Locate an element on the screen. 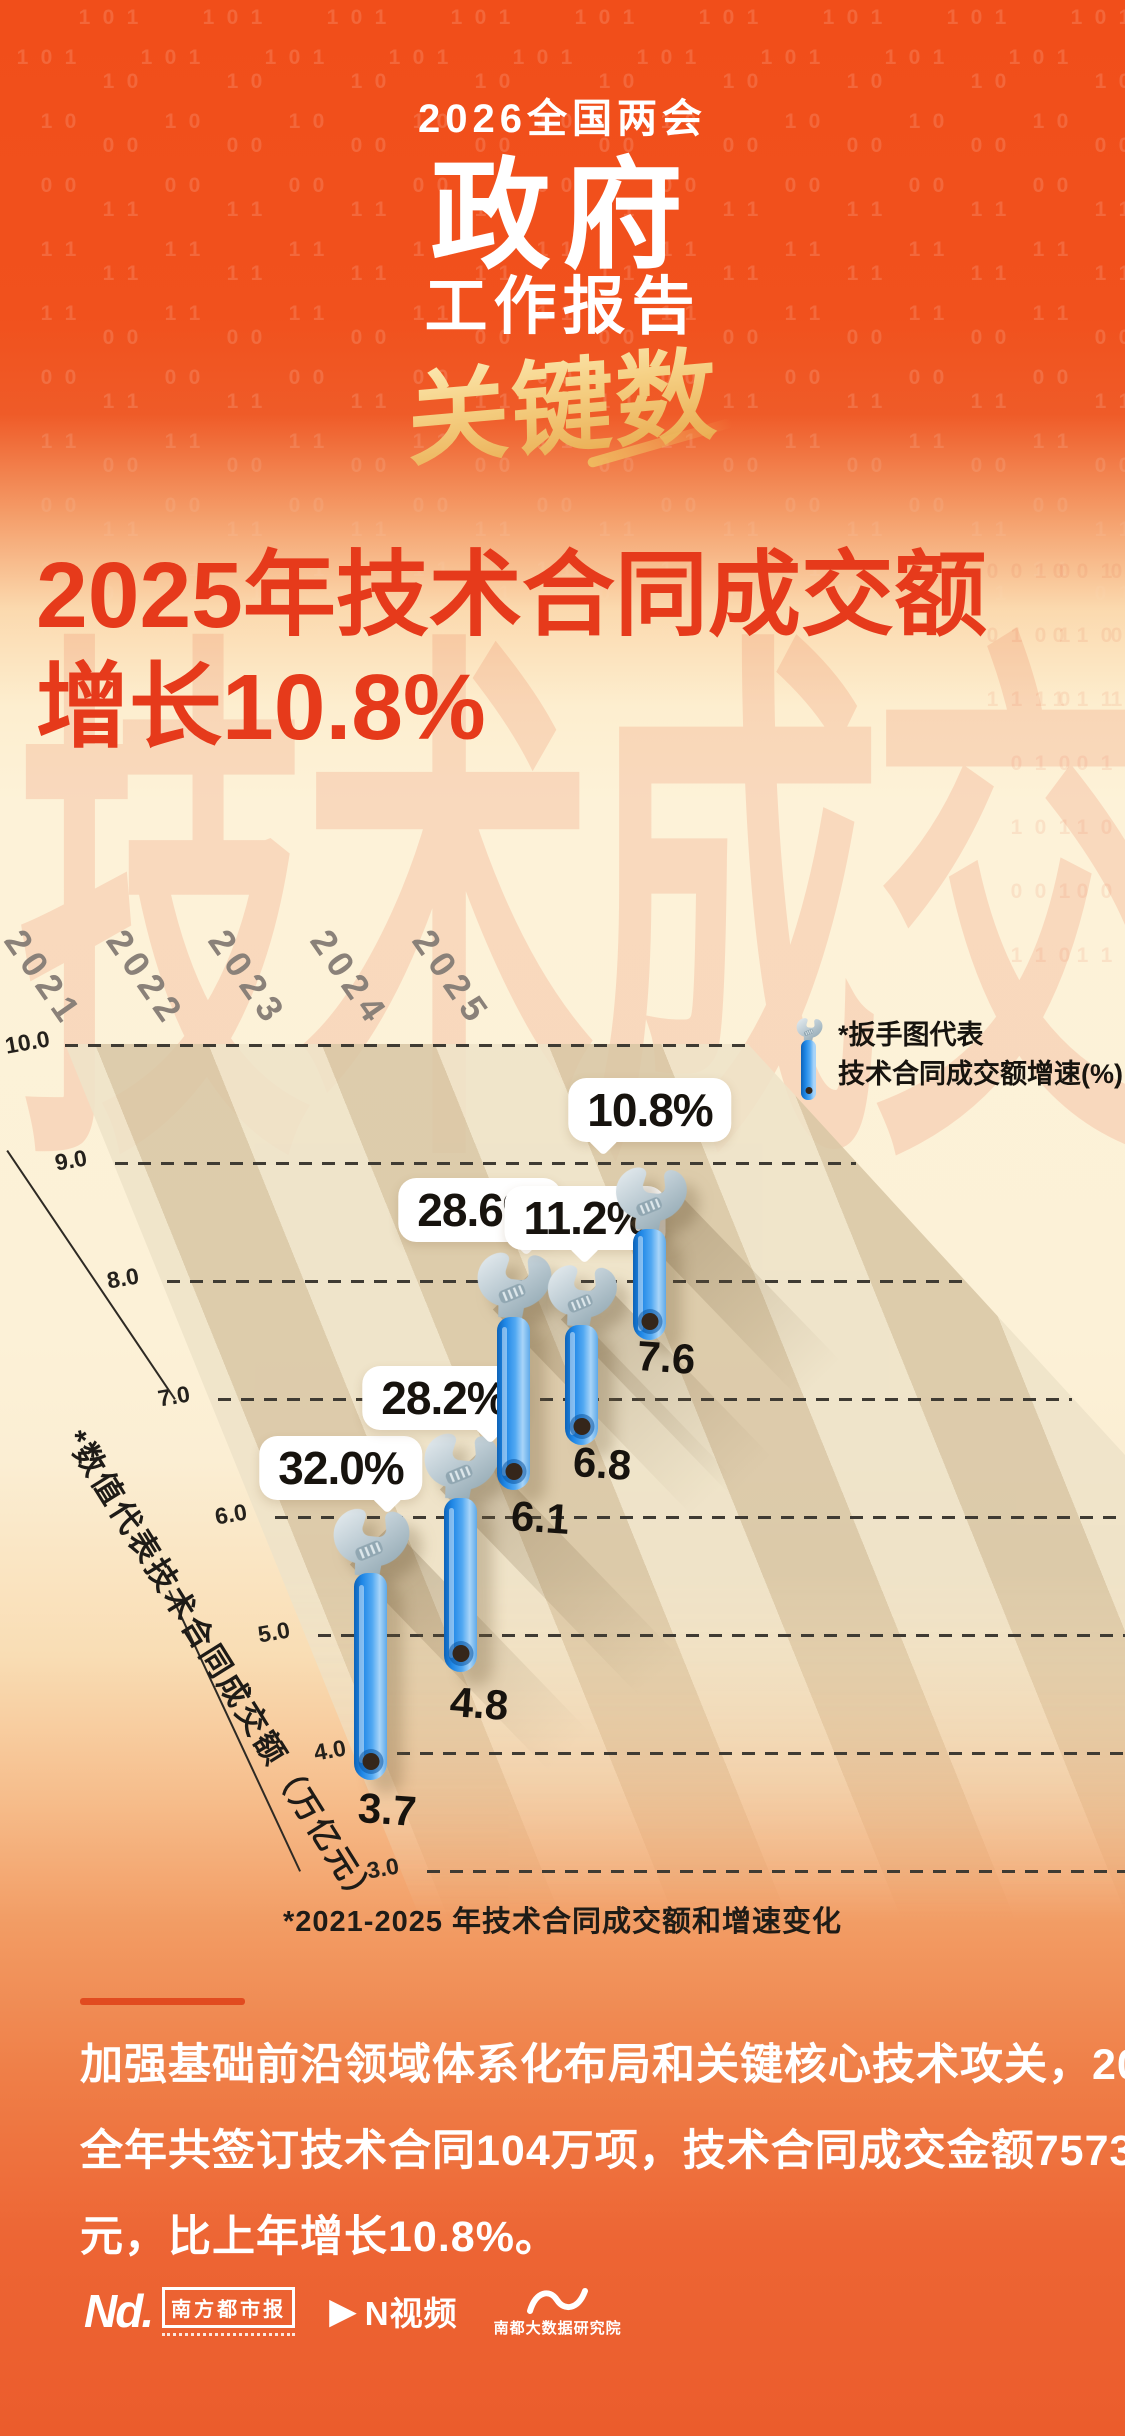 The width and height of the screenshot is (1125, 2436). n-video-logo: ▶ N视频 is located at coordinates (393, 2311).